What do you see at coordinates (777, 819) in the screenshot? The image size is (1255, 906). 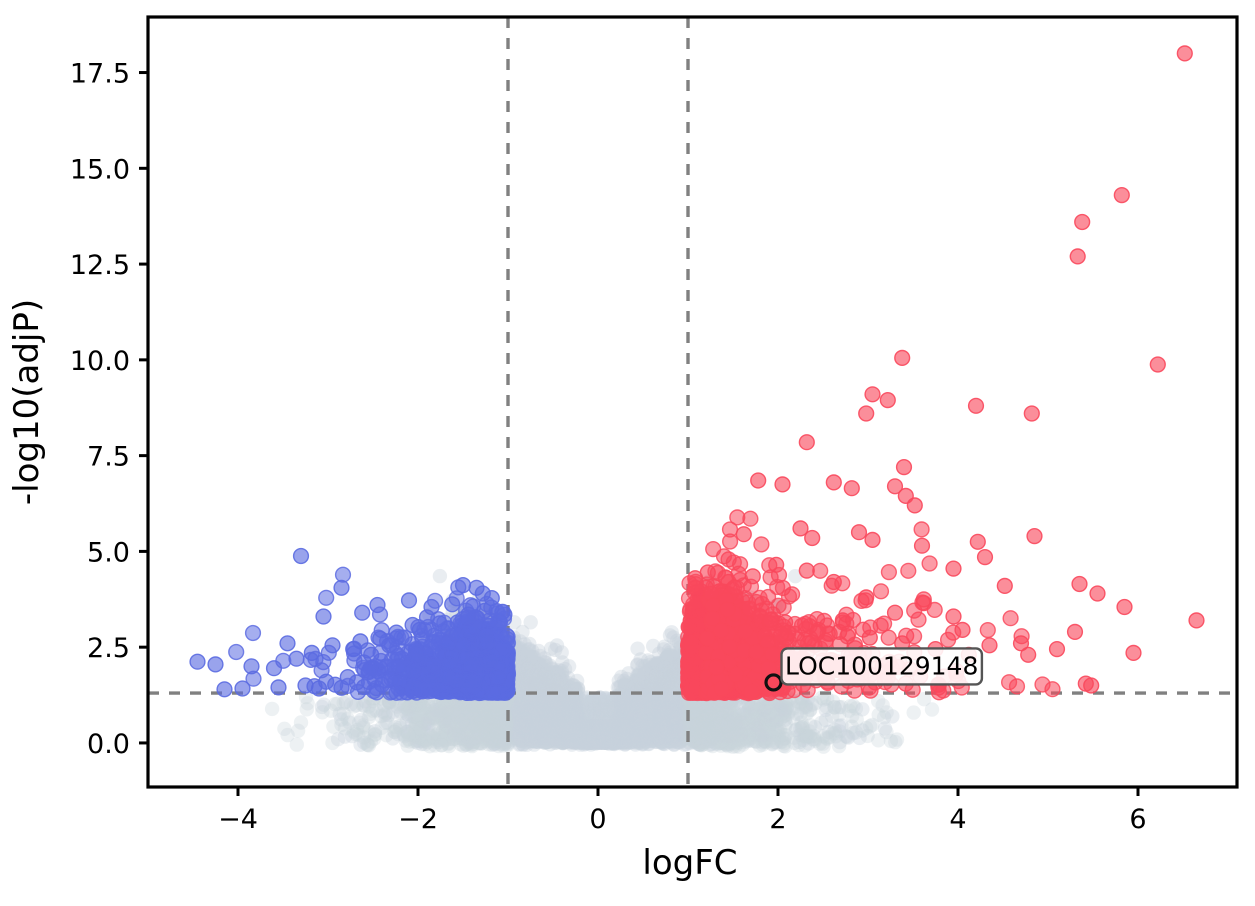 I see `x-tick-label: 2` at bounding box center [777, 819].